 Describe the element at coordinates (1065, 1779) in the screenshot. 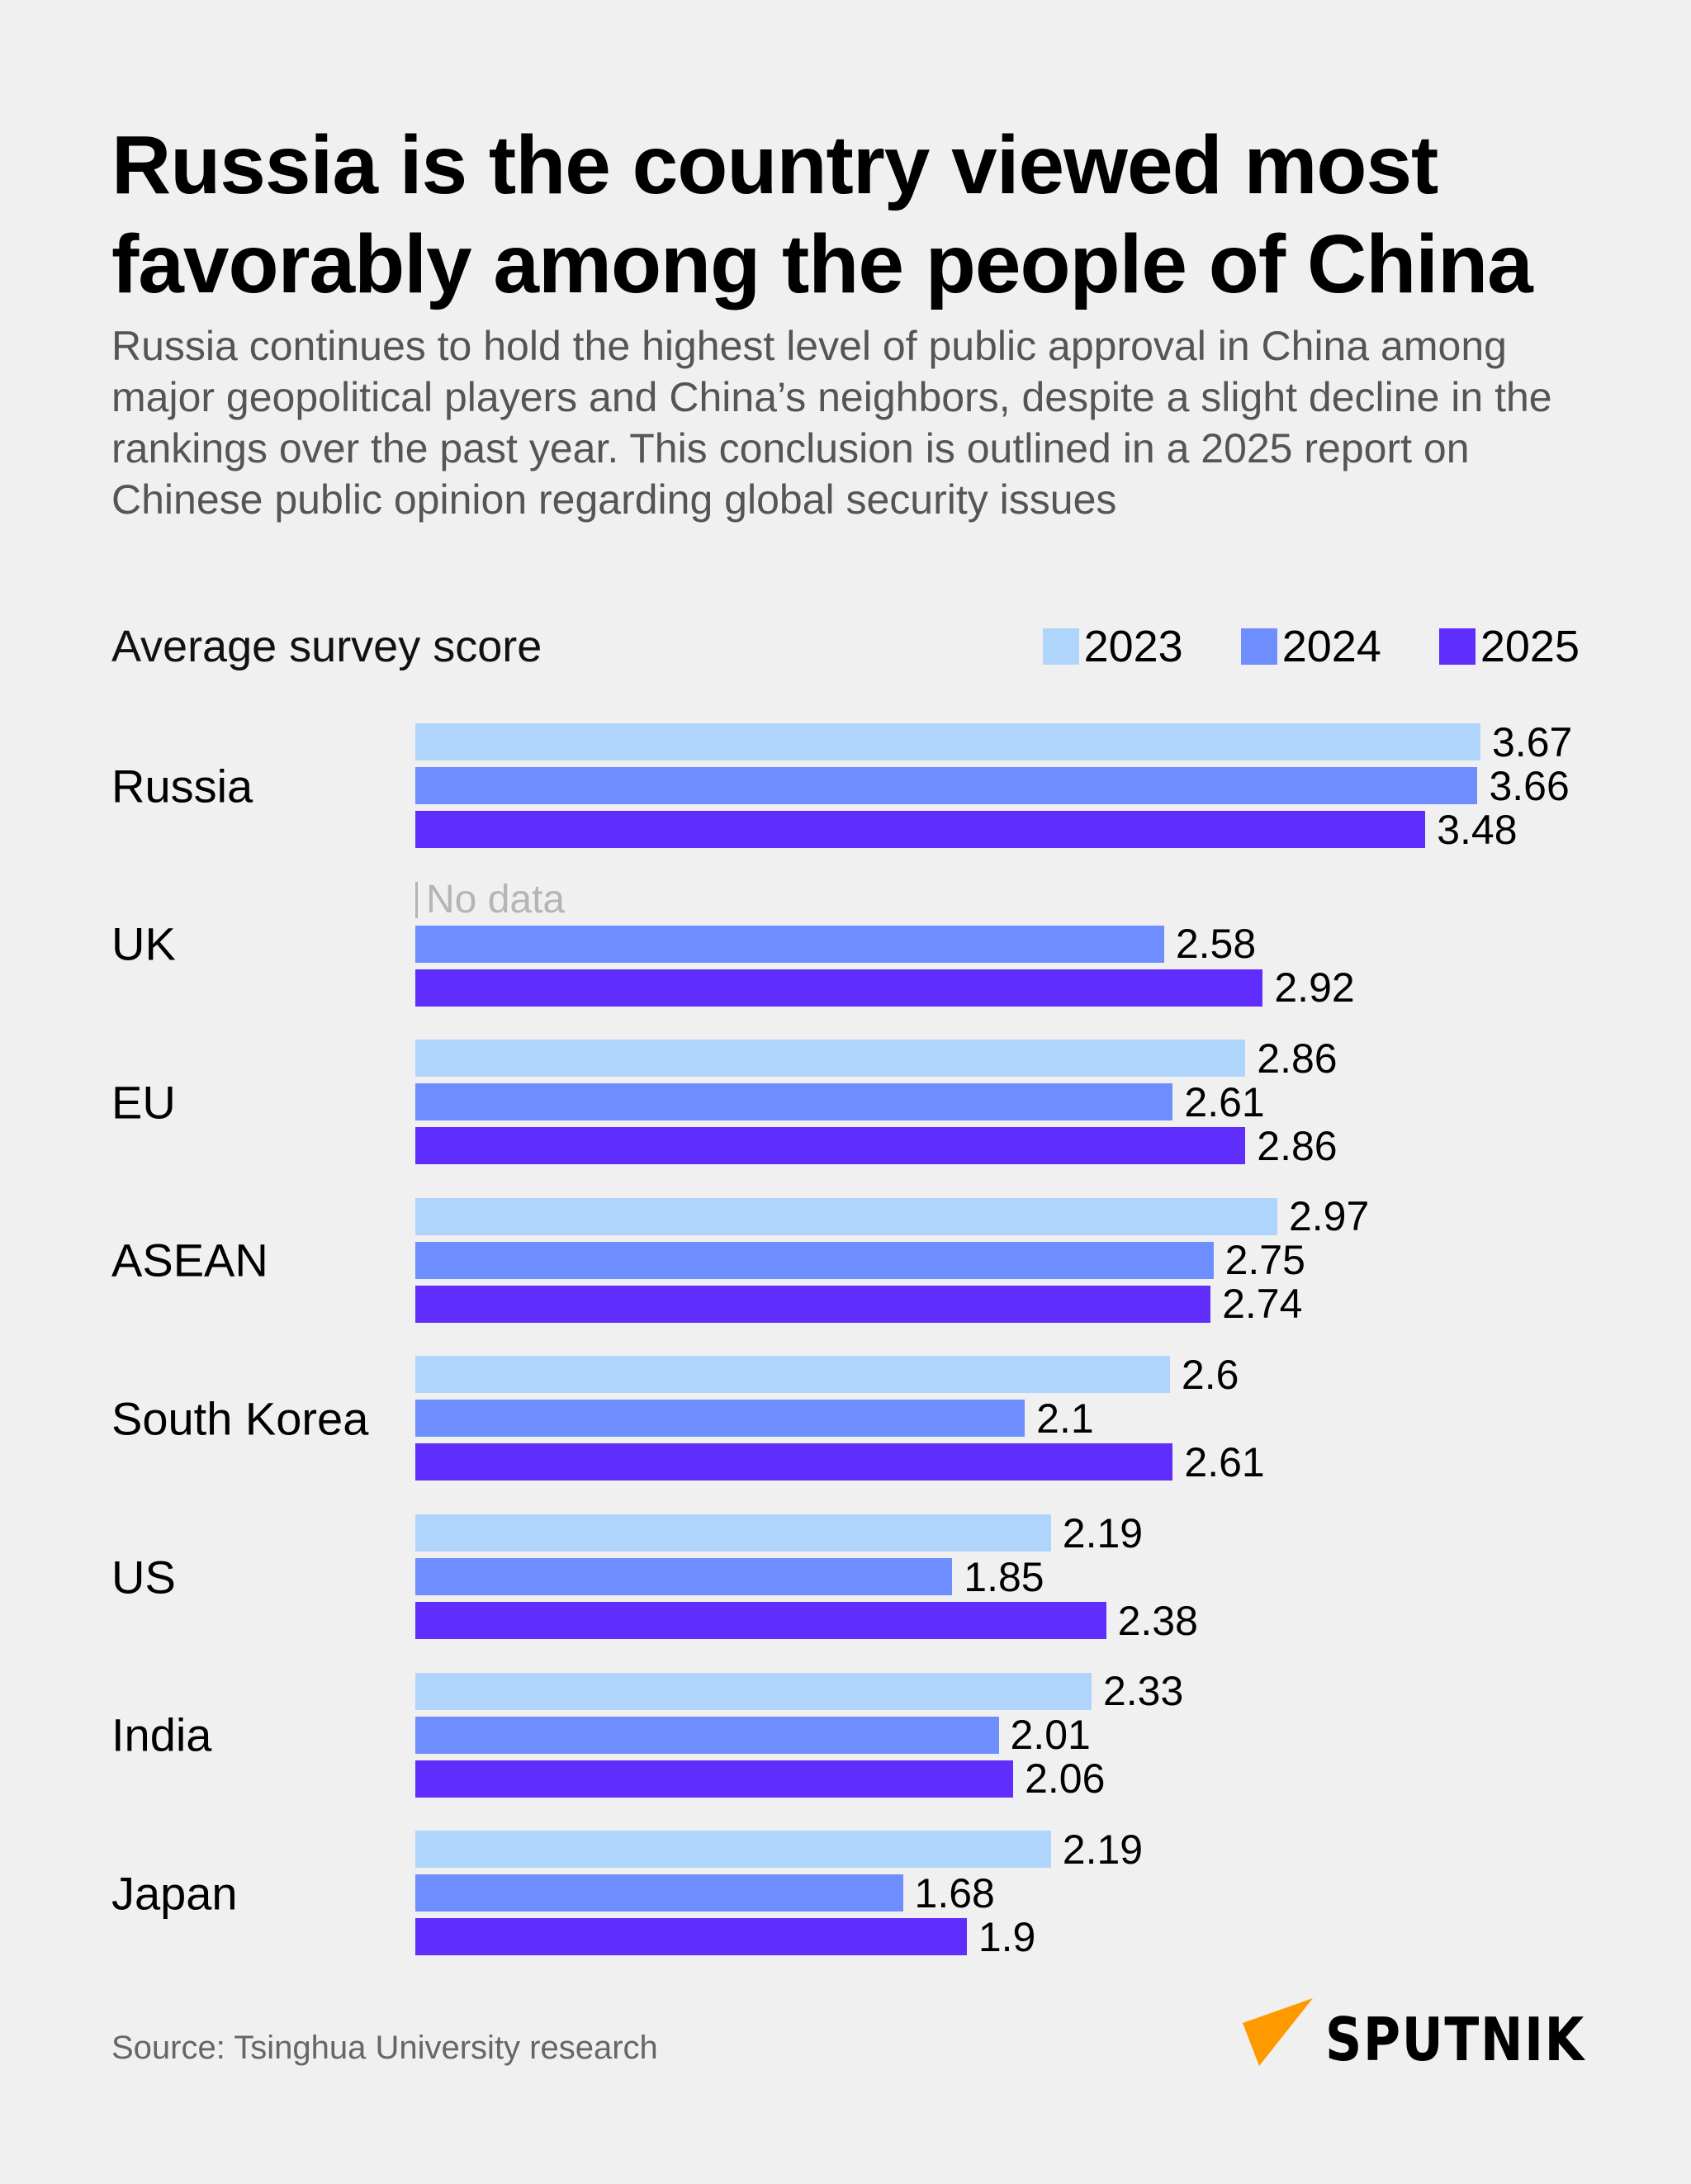

I see `data-label: 2.06` at that location.